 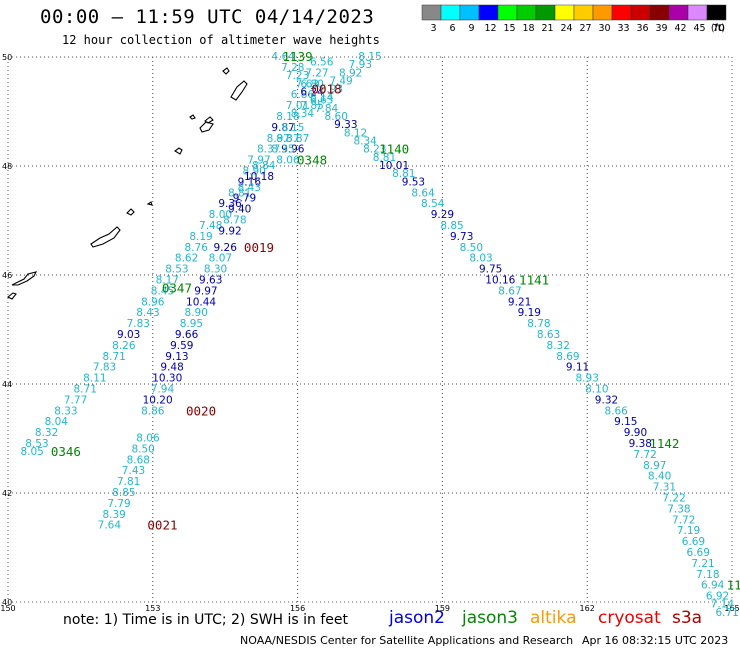 What do you see at coordinates (698, 553) in the screenshot?
I see `swh-value-label: 6.69` at bounding box center [698, 553].